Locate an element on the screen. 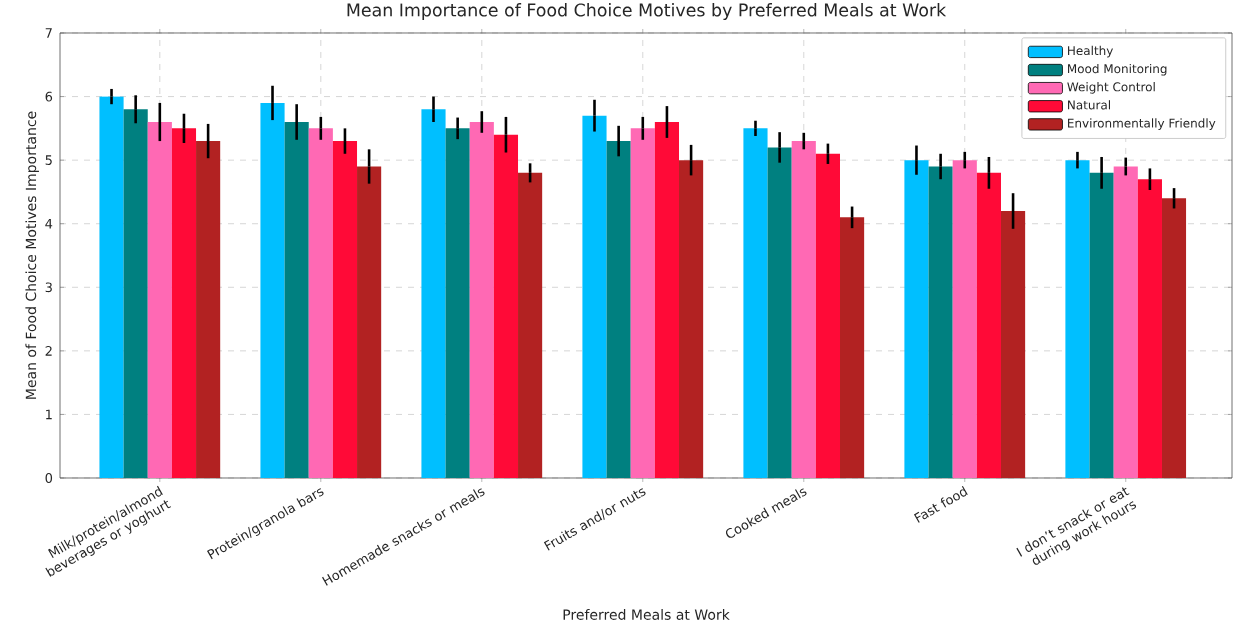  x-tick-label: Fast food is located at coordinates (940, 504).